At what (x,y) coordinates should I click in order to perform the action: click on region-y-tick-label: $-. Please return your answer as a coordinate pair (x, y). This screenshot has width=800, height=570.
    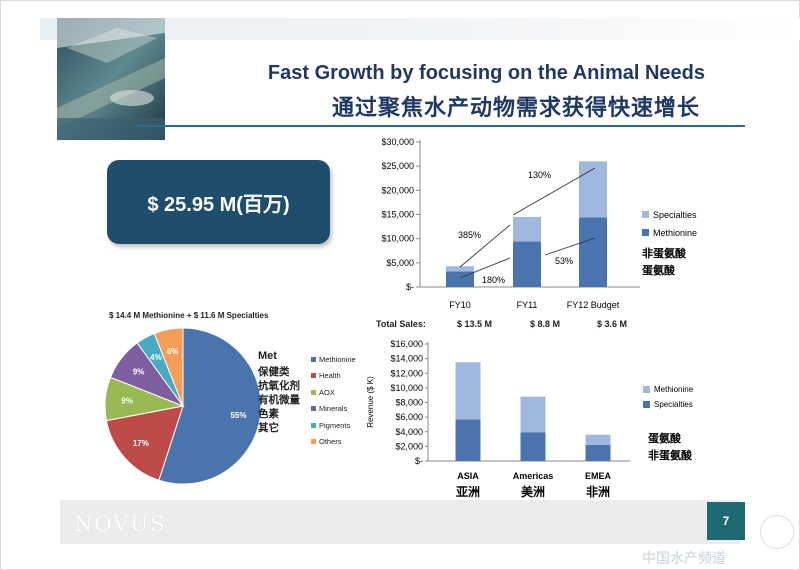
    Looking at the image, I should click on (419, 461).